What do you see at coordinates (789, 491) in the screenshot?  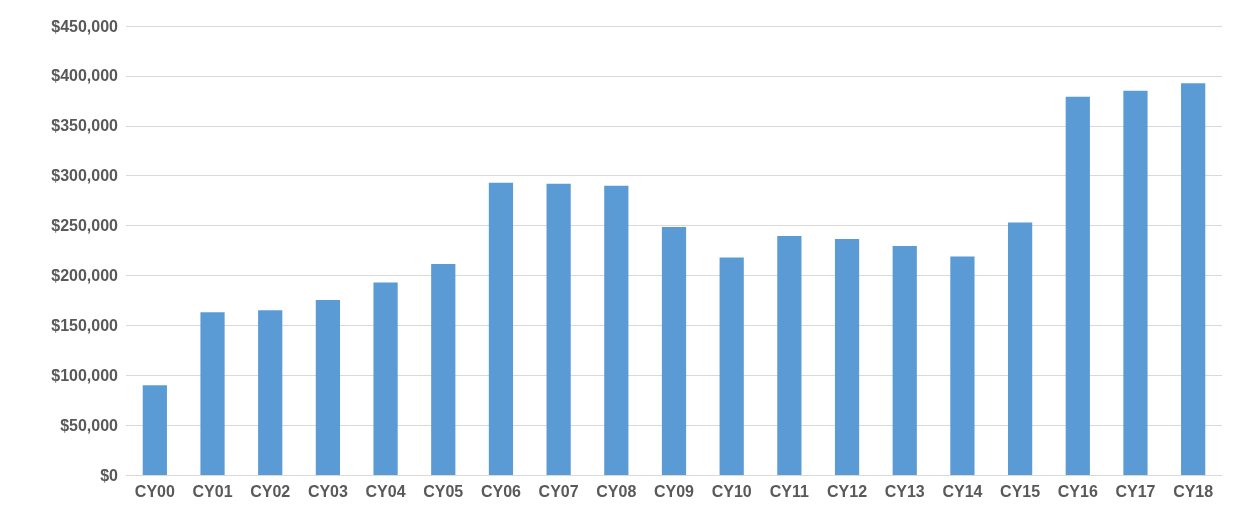 I see `x-tick-label: CY11` at bounding box center [789, 491].